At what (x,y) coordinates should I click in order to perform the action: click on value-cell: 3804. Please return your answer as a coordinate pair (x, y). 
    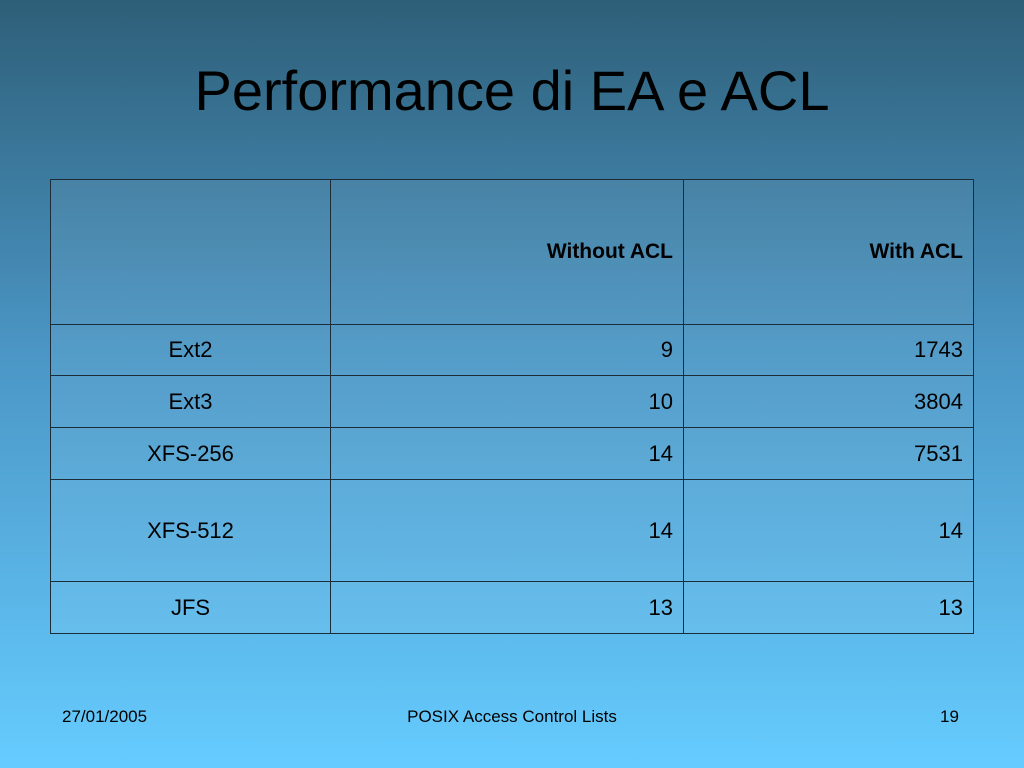
    Looking at the image, I should click on (828, 401).